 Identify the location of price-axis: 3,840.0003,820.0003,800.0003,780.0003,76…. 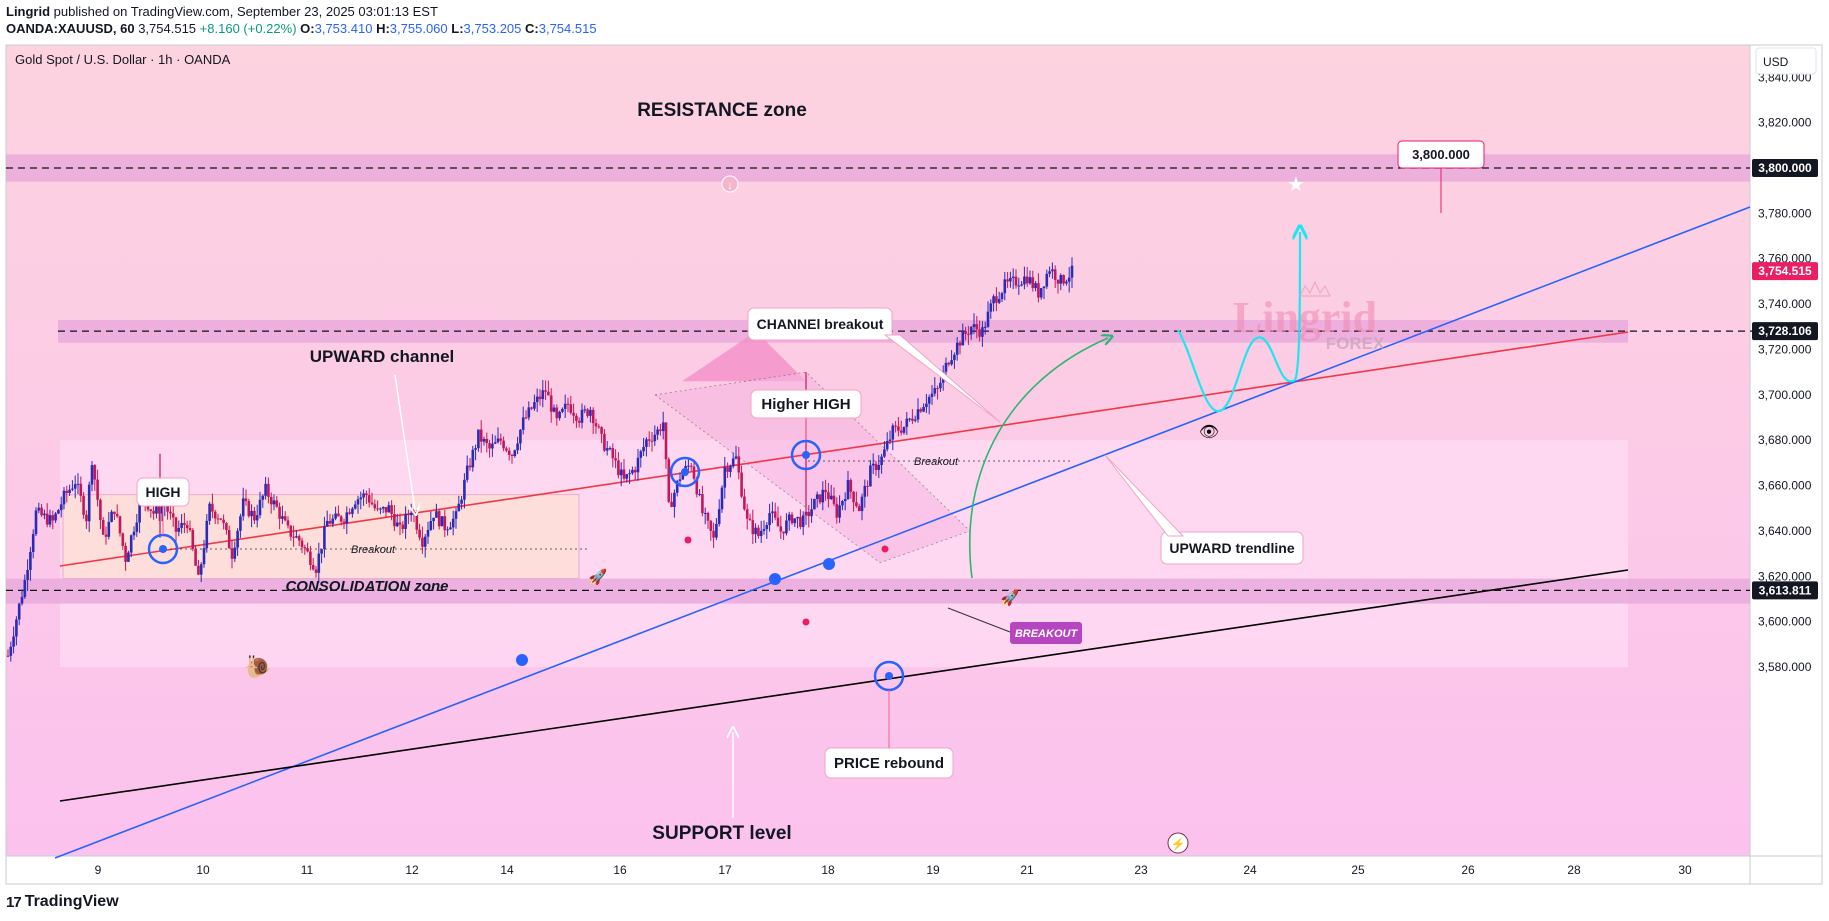
(1785, 372).